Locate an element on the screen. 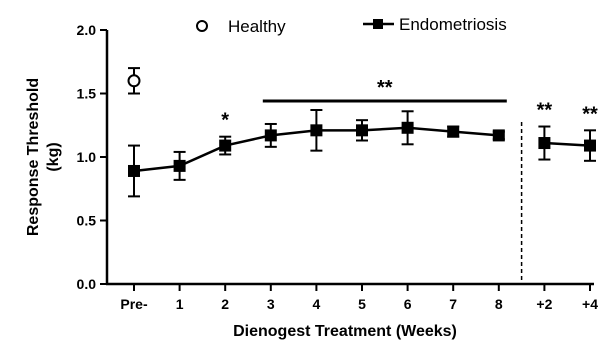 The height and width of the screenshot is (346, 599). x-tick-label: 1 is located at coordinates (180, 304).